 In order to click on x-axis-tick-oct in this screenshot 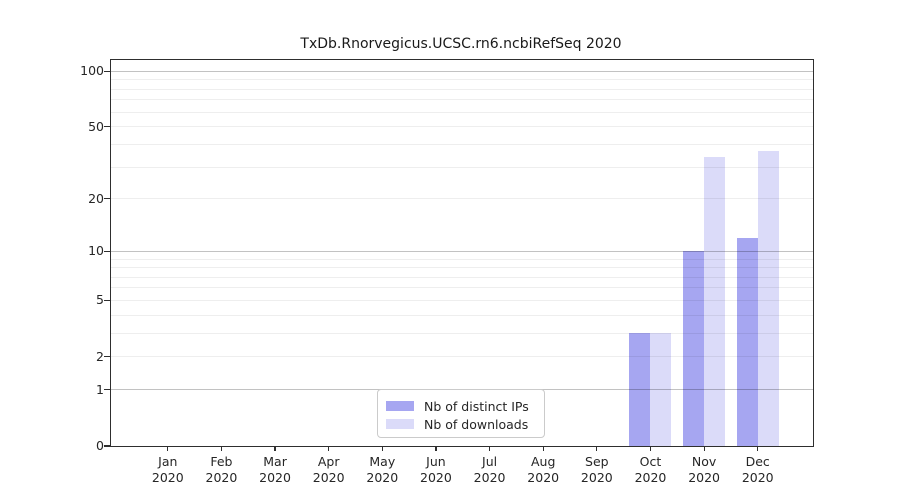, I will do `click(650, 448)`.